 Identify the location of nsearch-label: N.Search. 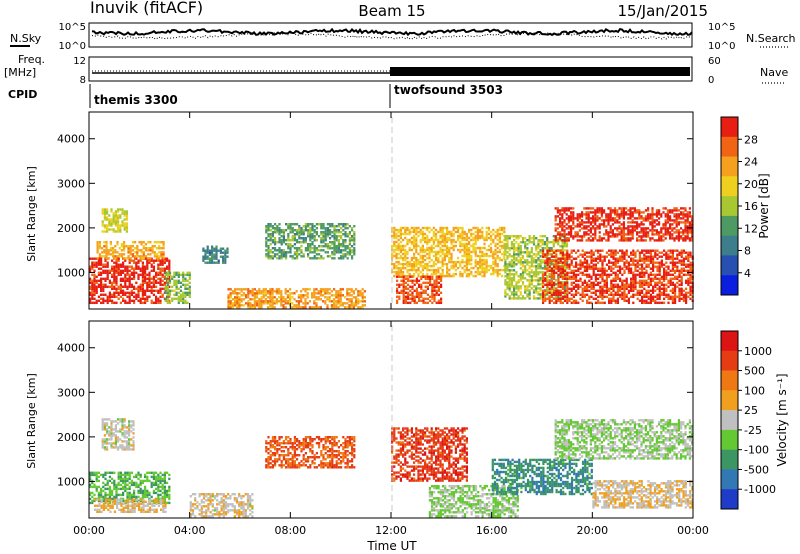
(771, 38).